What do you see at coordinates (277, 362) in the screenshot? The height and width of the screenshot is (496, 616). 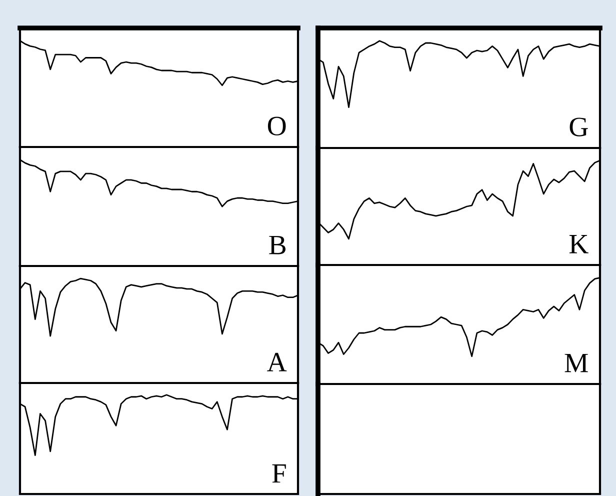 I see `text: A` at bounding box center [277, 362].